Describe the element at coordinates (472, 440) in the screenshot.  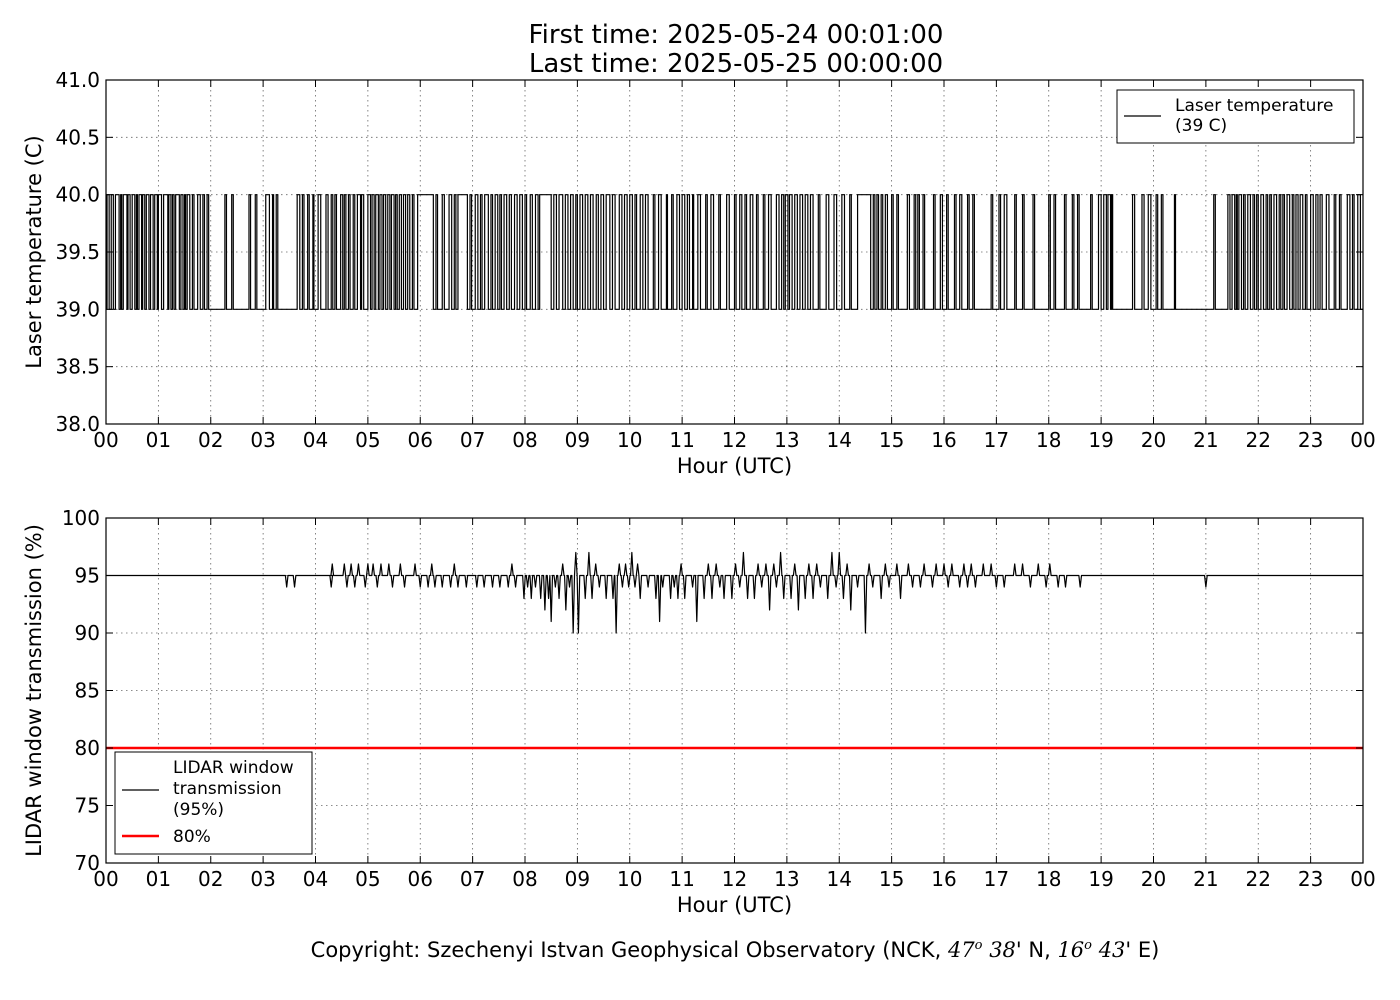
I see `laser-x-tick-label: 07` at that location.